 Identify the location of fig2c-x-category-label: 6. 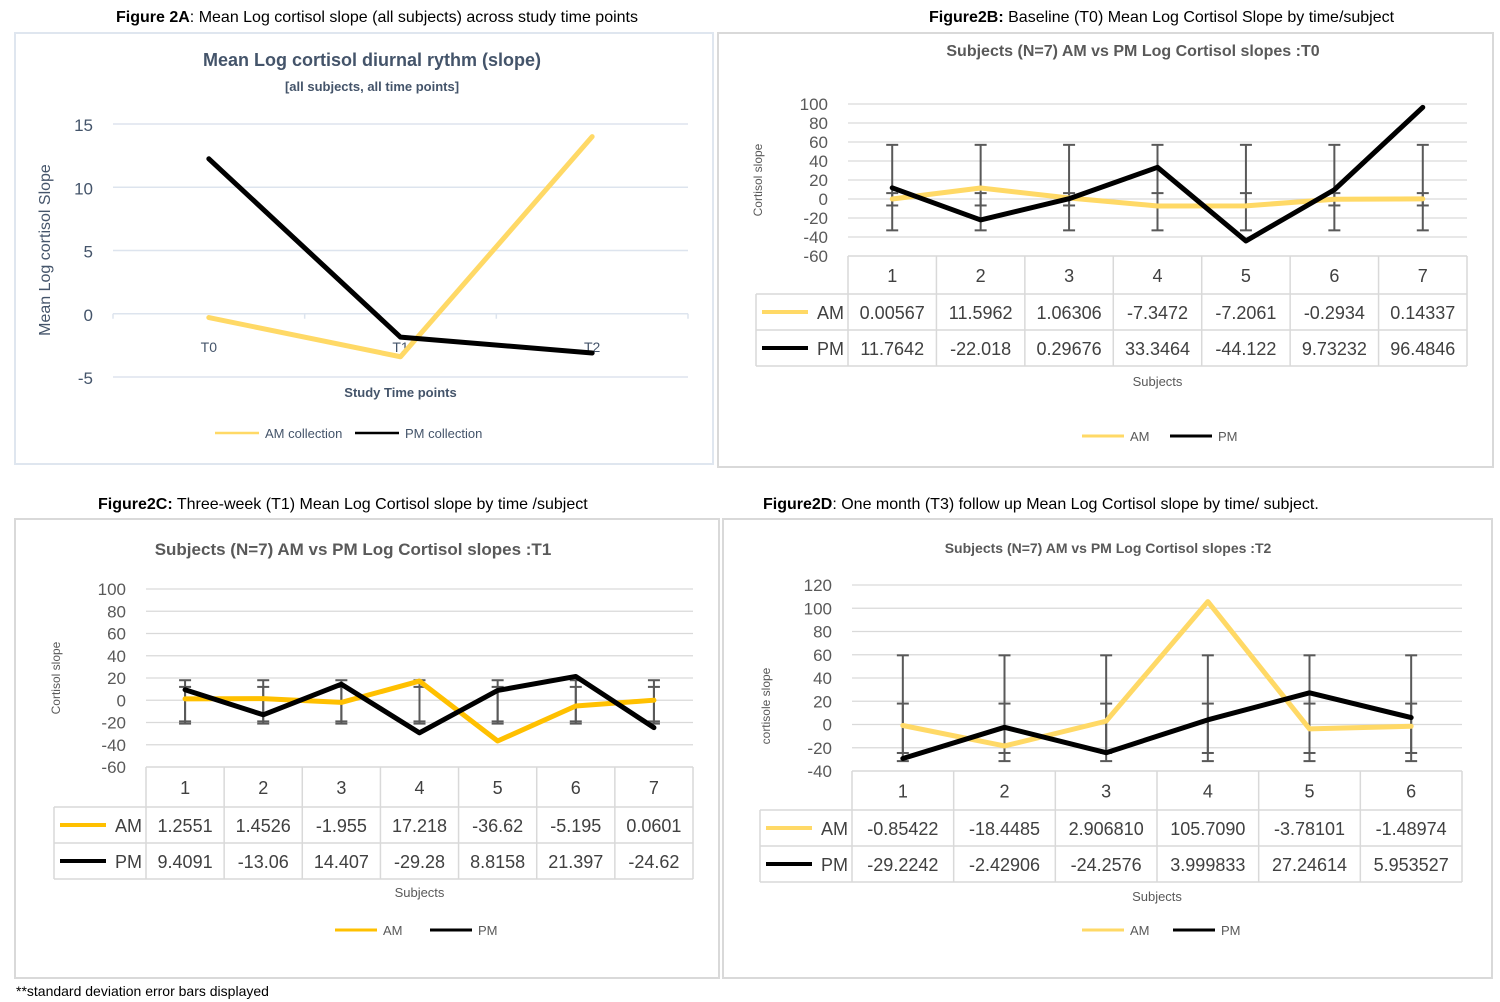
(576, 788).